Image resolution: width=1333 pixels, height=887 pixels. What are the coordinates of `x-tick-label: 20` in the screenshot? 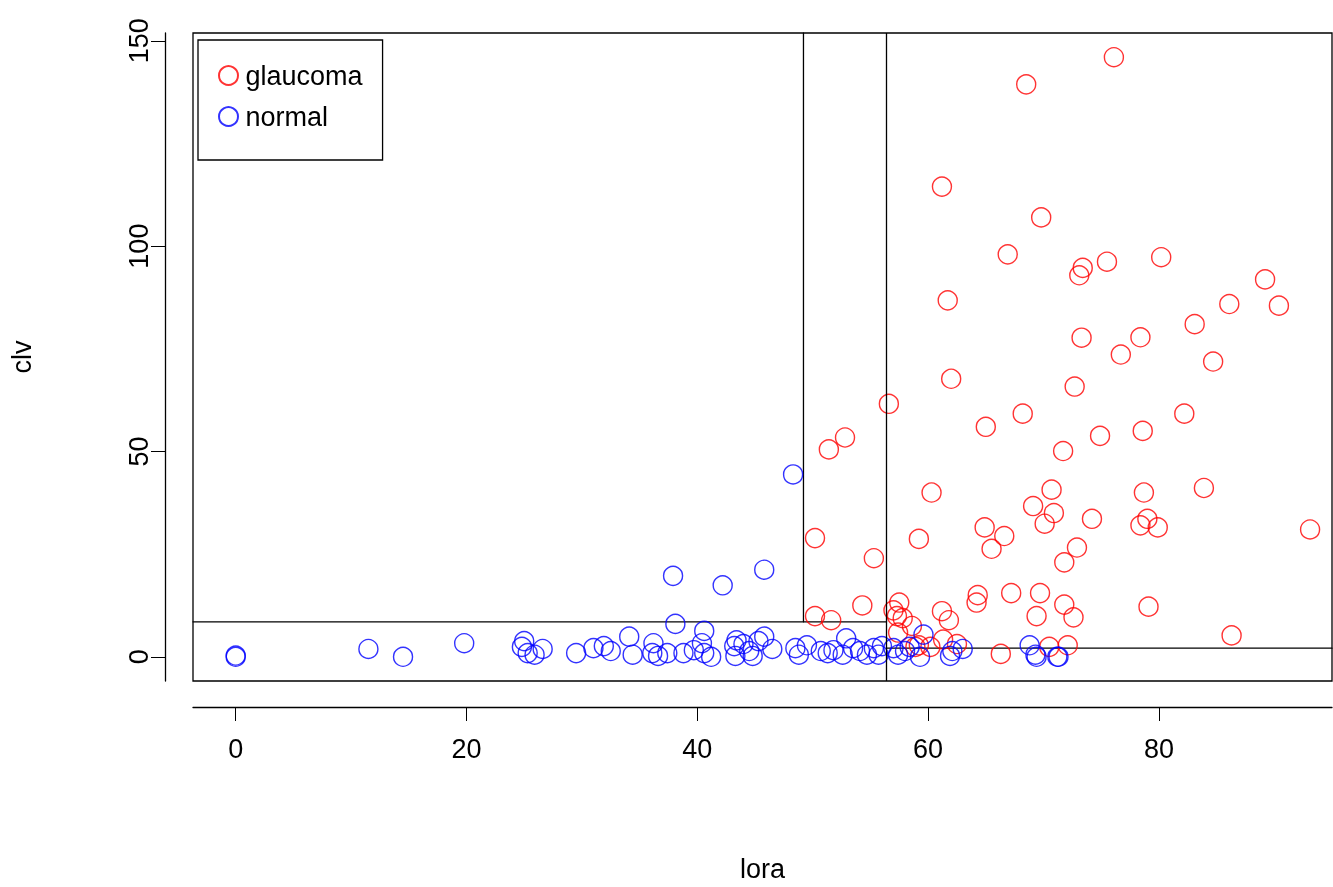 It's located at (466, 748).